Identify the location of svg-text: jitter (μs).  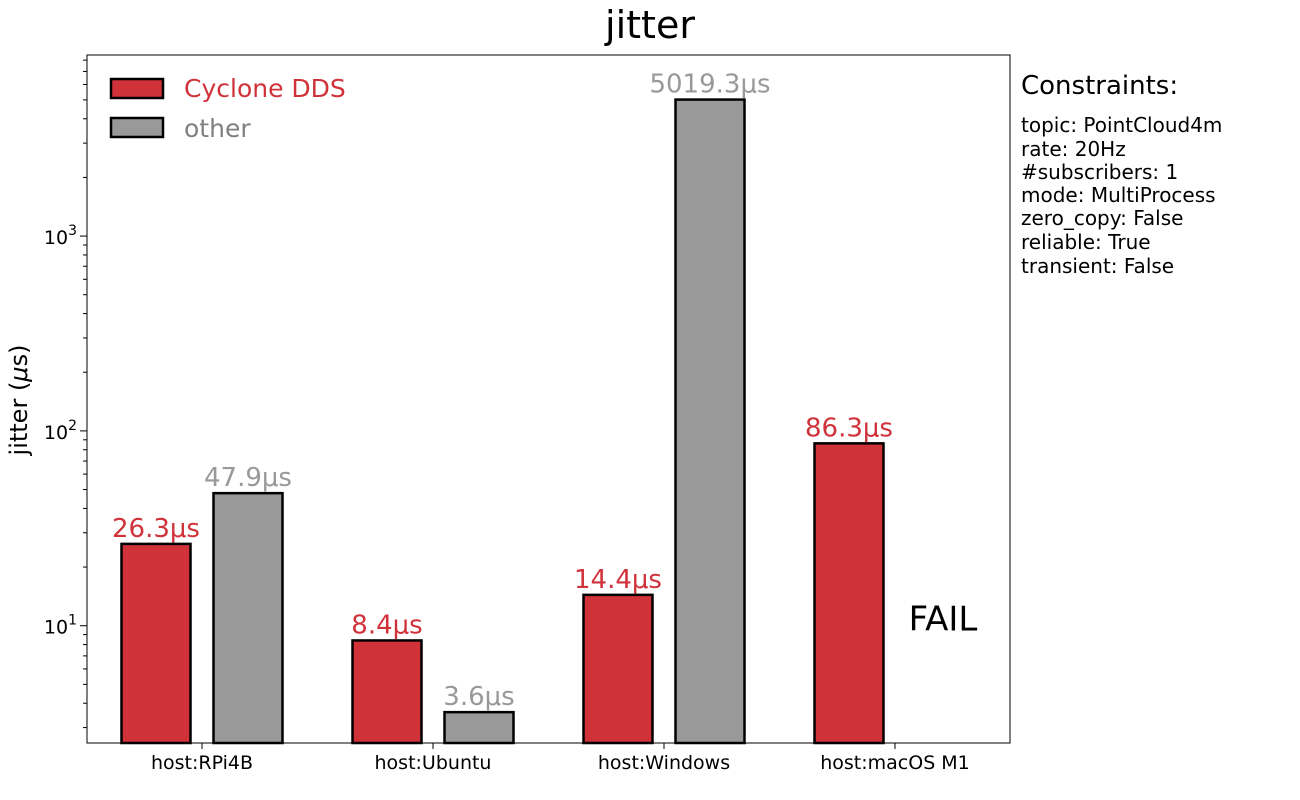
(19, 401).